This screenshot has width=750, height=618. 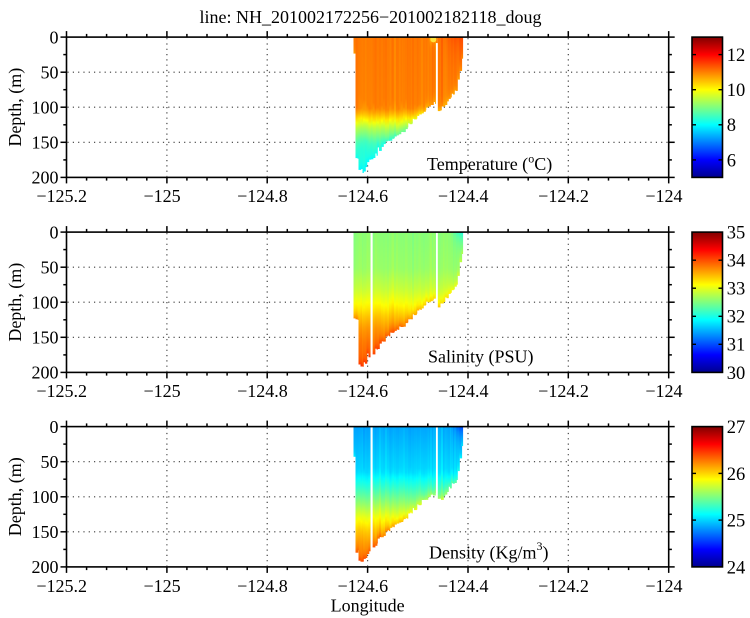 I want to click on svg-text: Longitude, so click(x=368, y=606).